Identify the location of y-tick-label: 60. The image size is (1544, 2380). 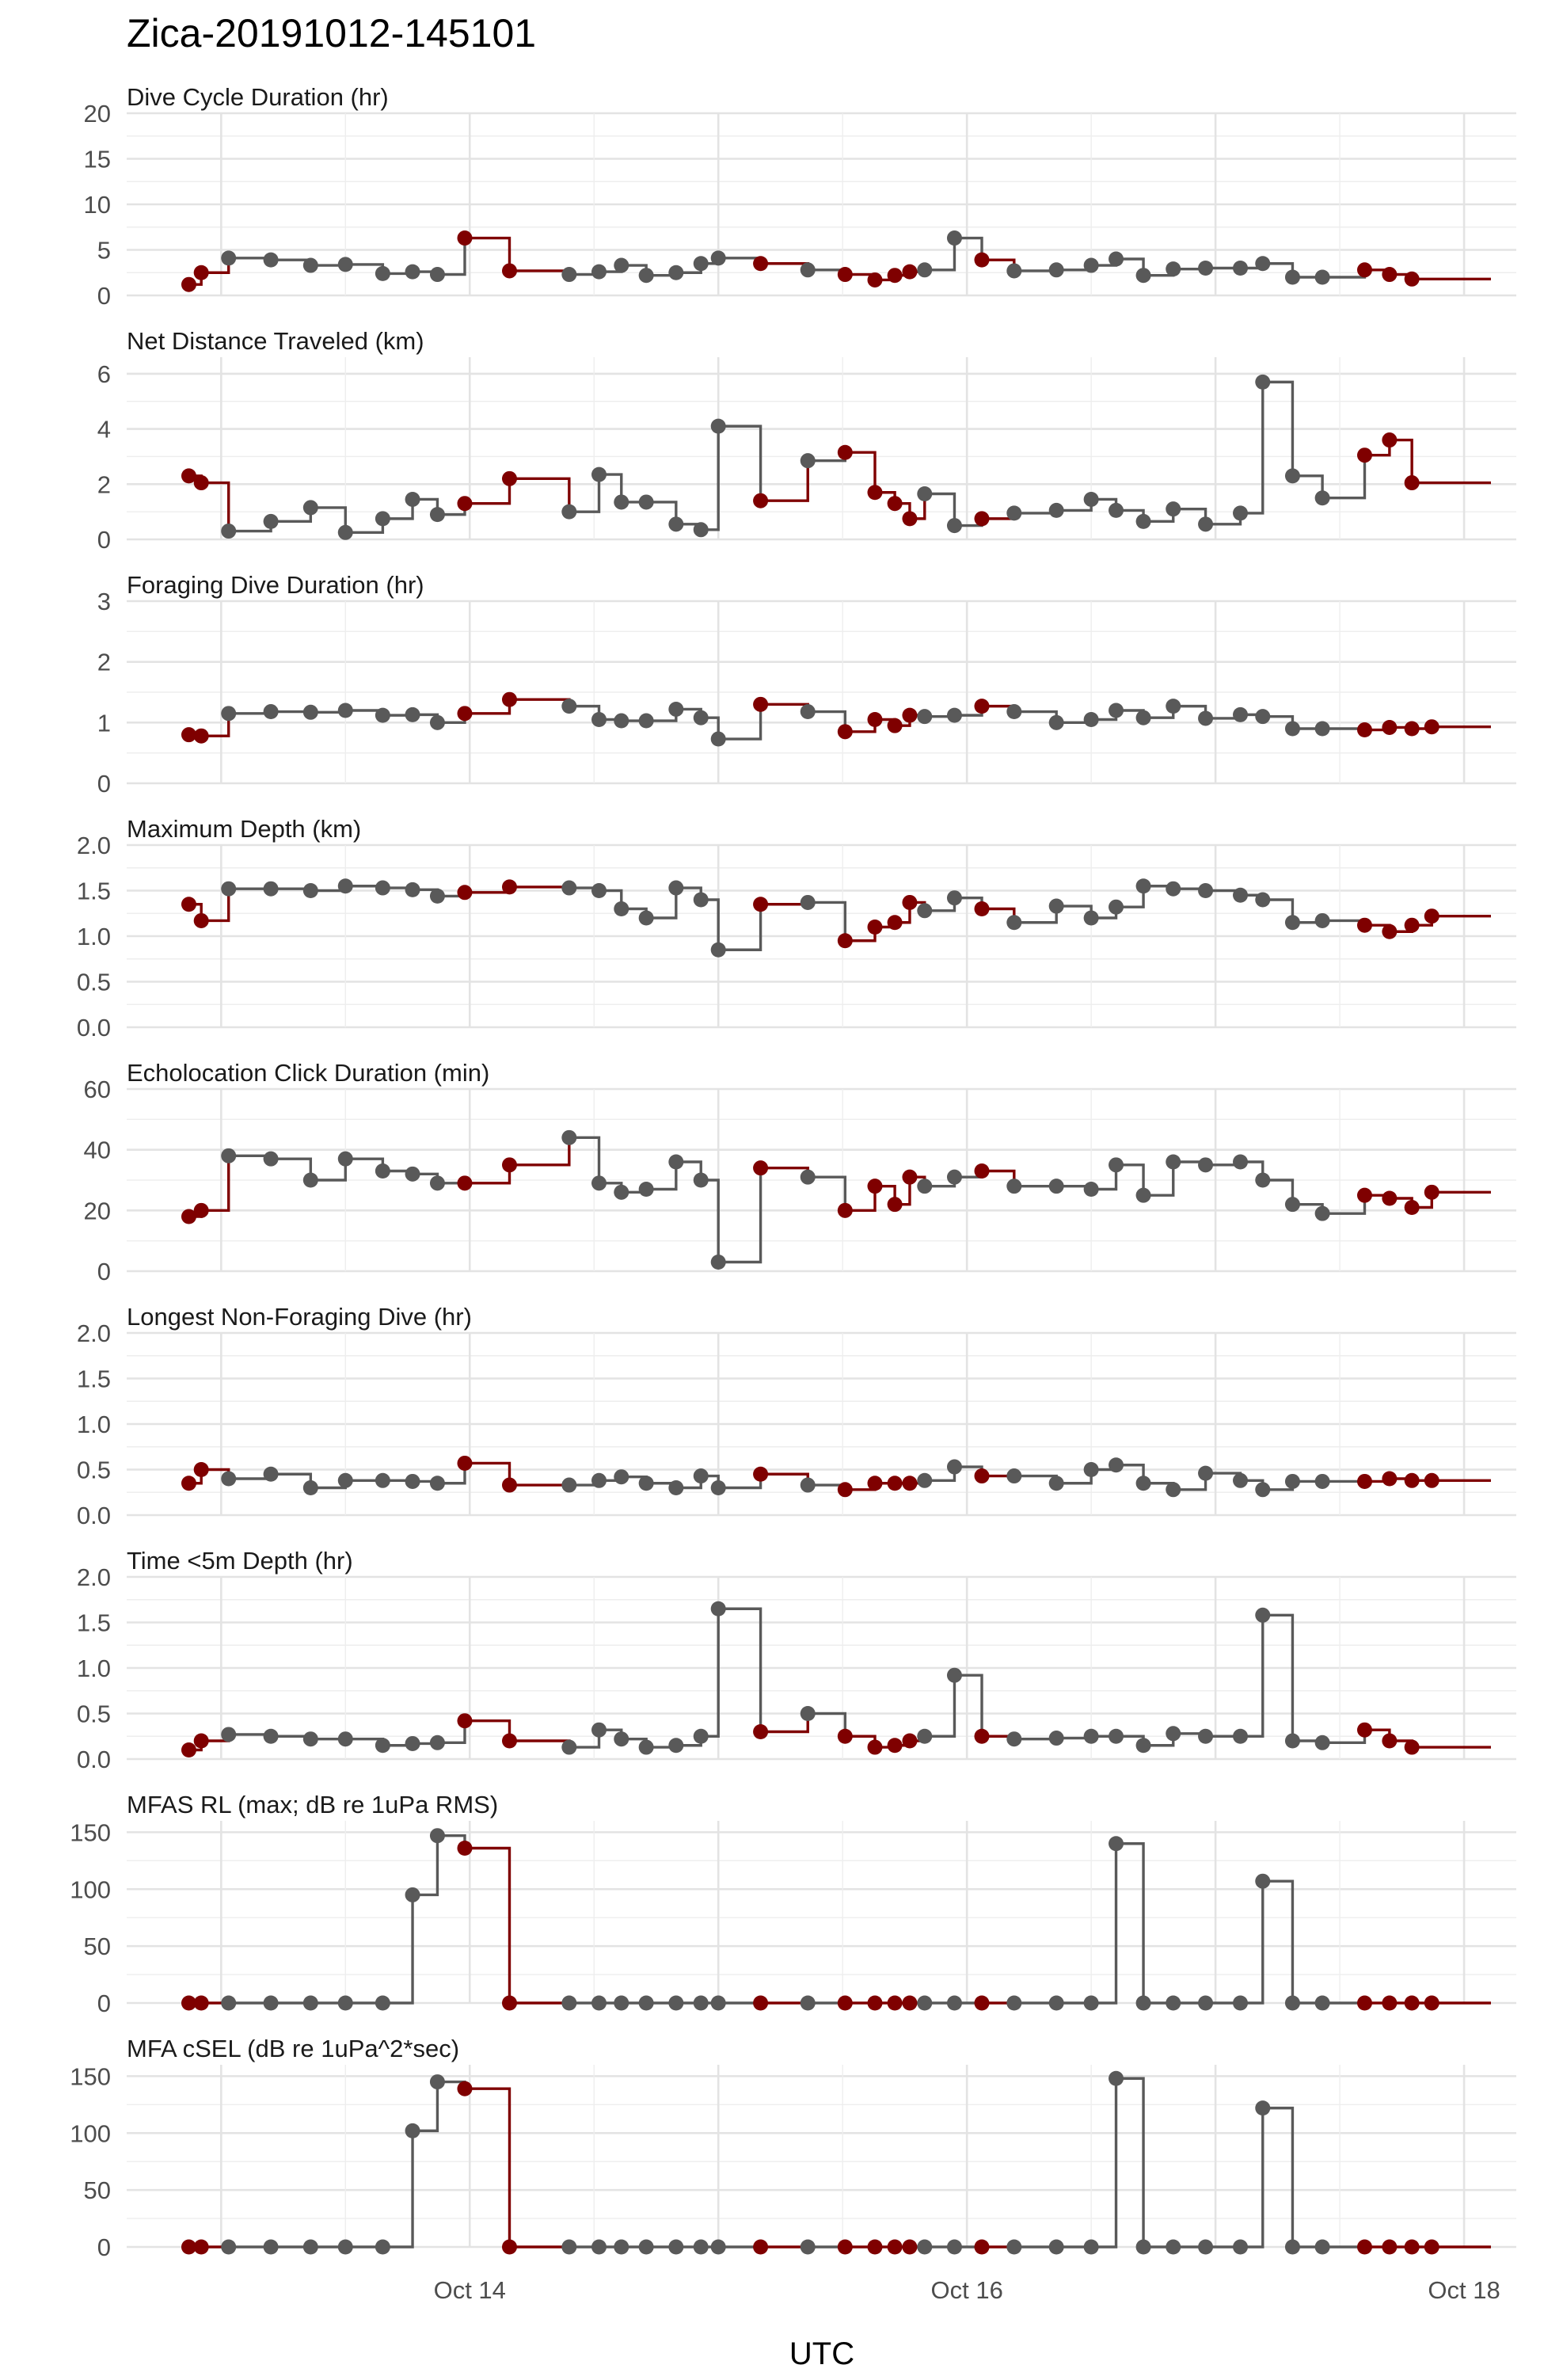
(98, 1089).